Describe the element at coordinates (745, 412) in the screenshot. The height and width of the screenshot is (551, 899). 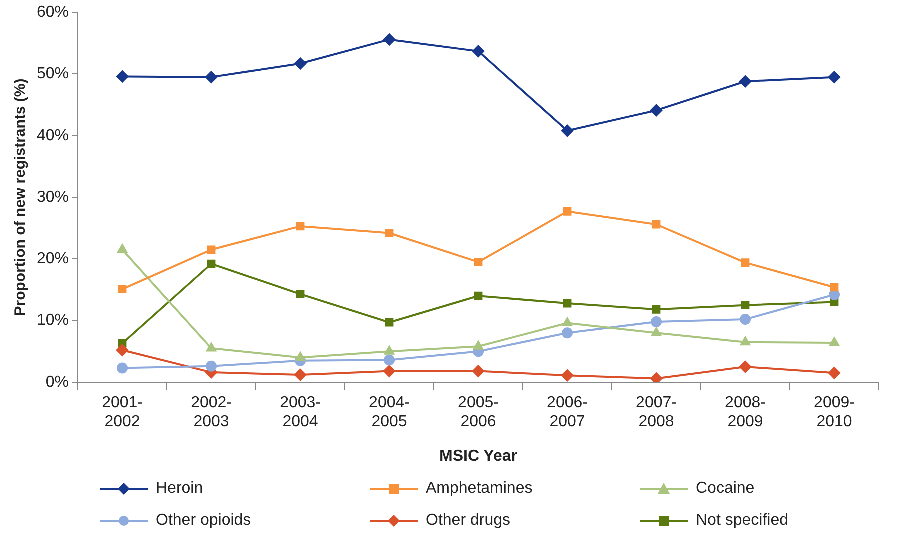
I see `x-tick-label: 2008-2009` at that location.